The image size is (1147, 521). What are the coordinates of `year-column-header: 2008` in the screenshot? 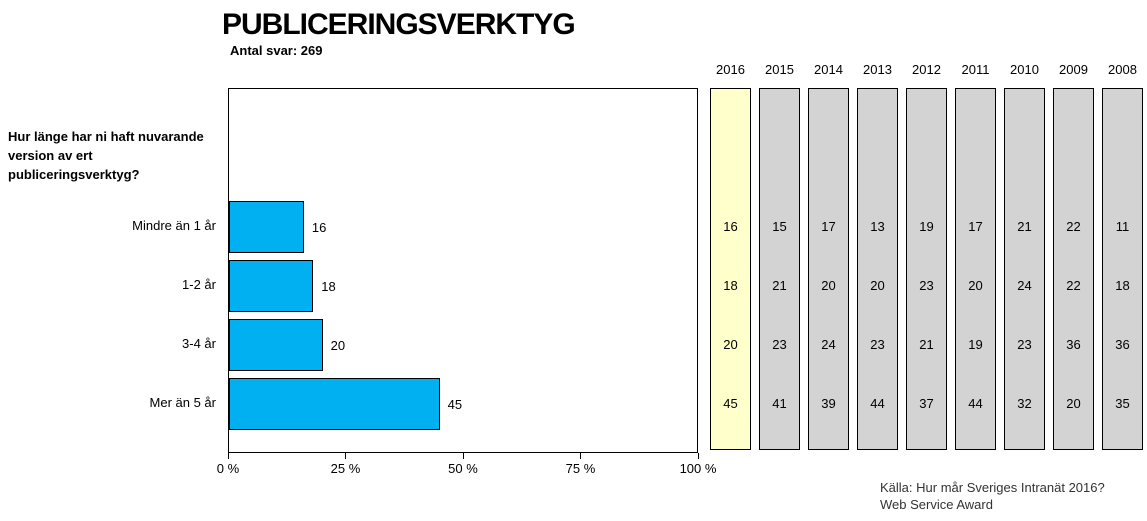 It's located at (1122, 69).